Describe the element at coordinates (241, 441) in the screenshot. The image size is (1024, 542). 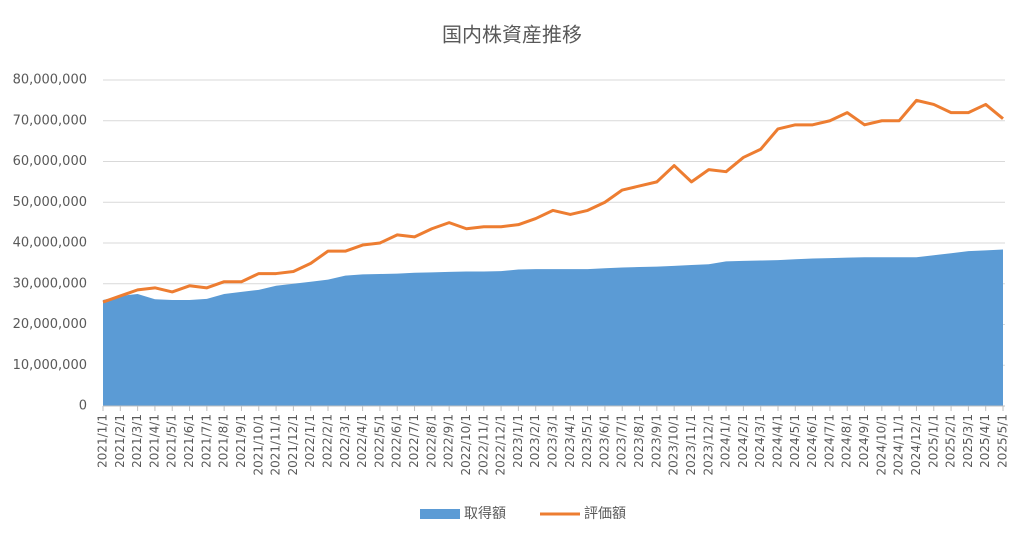
I see `x-tick-label: 2021/9/1` at that location.